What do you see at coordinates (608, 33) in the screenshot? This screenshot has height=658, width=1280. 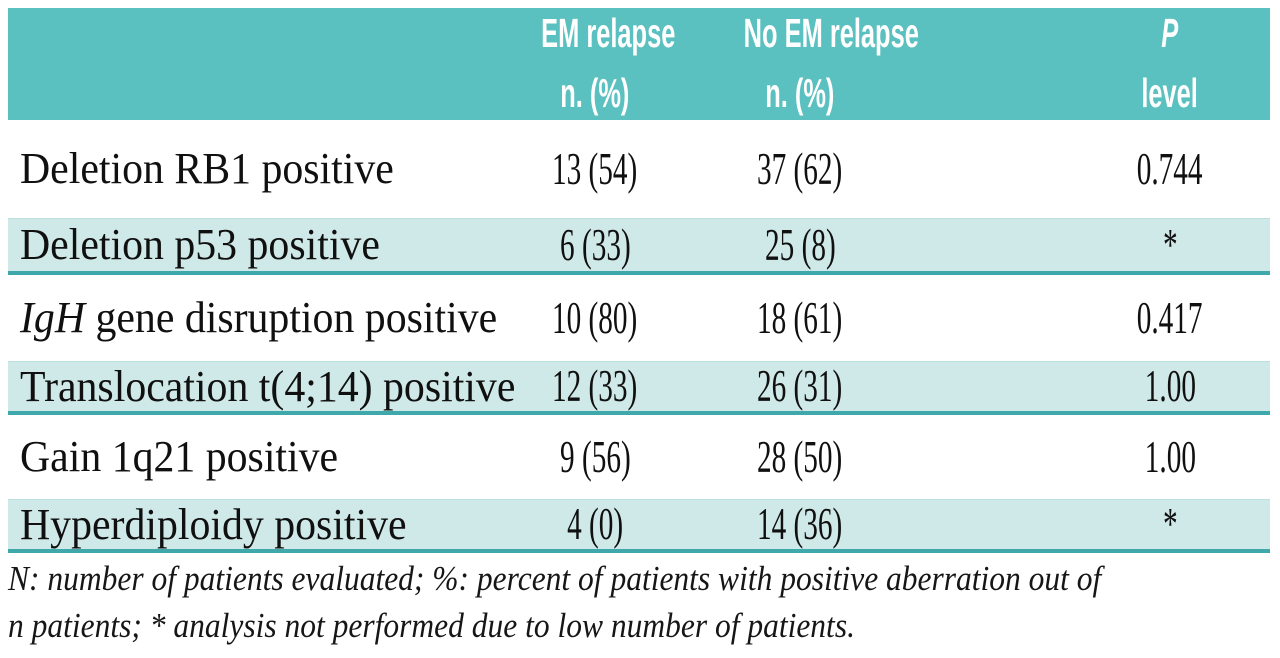 I see `header-em-relapse-line1: EM relapse` at bounding box center [608, 33].